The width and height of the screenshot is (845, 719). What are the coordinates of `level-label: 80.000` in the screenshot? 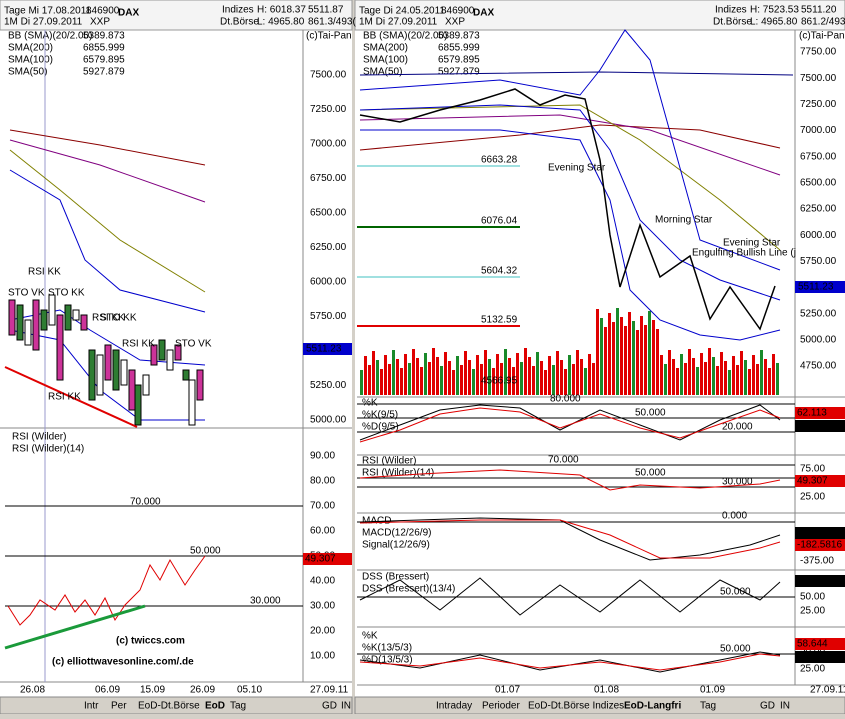 It's located at (565, 399).